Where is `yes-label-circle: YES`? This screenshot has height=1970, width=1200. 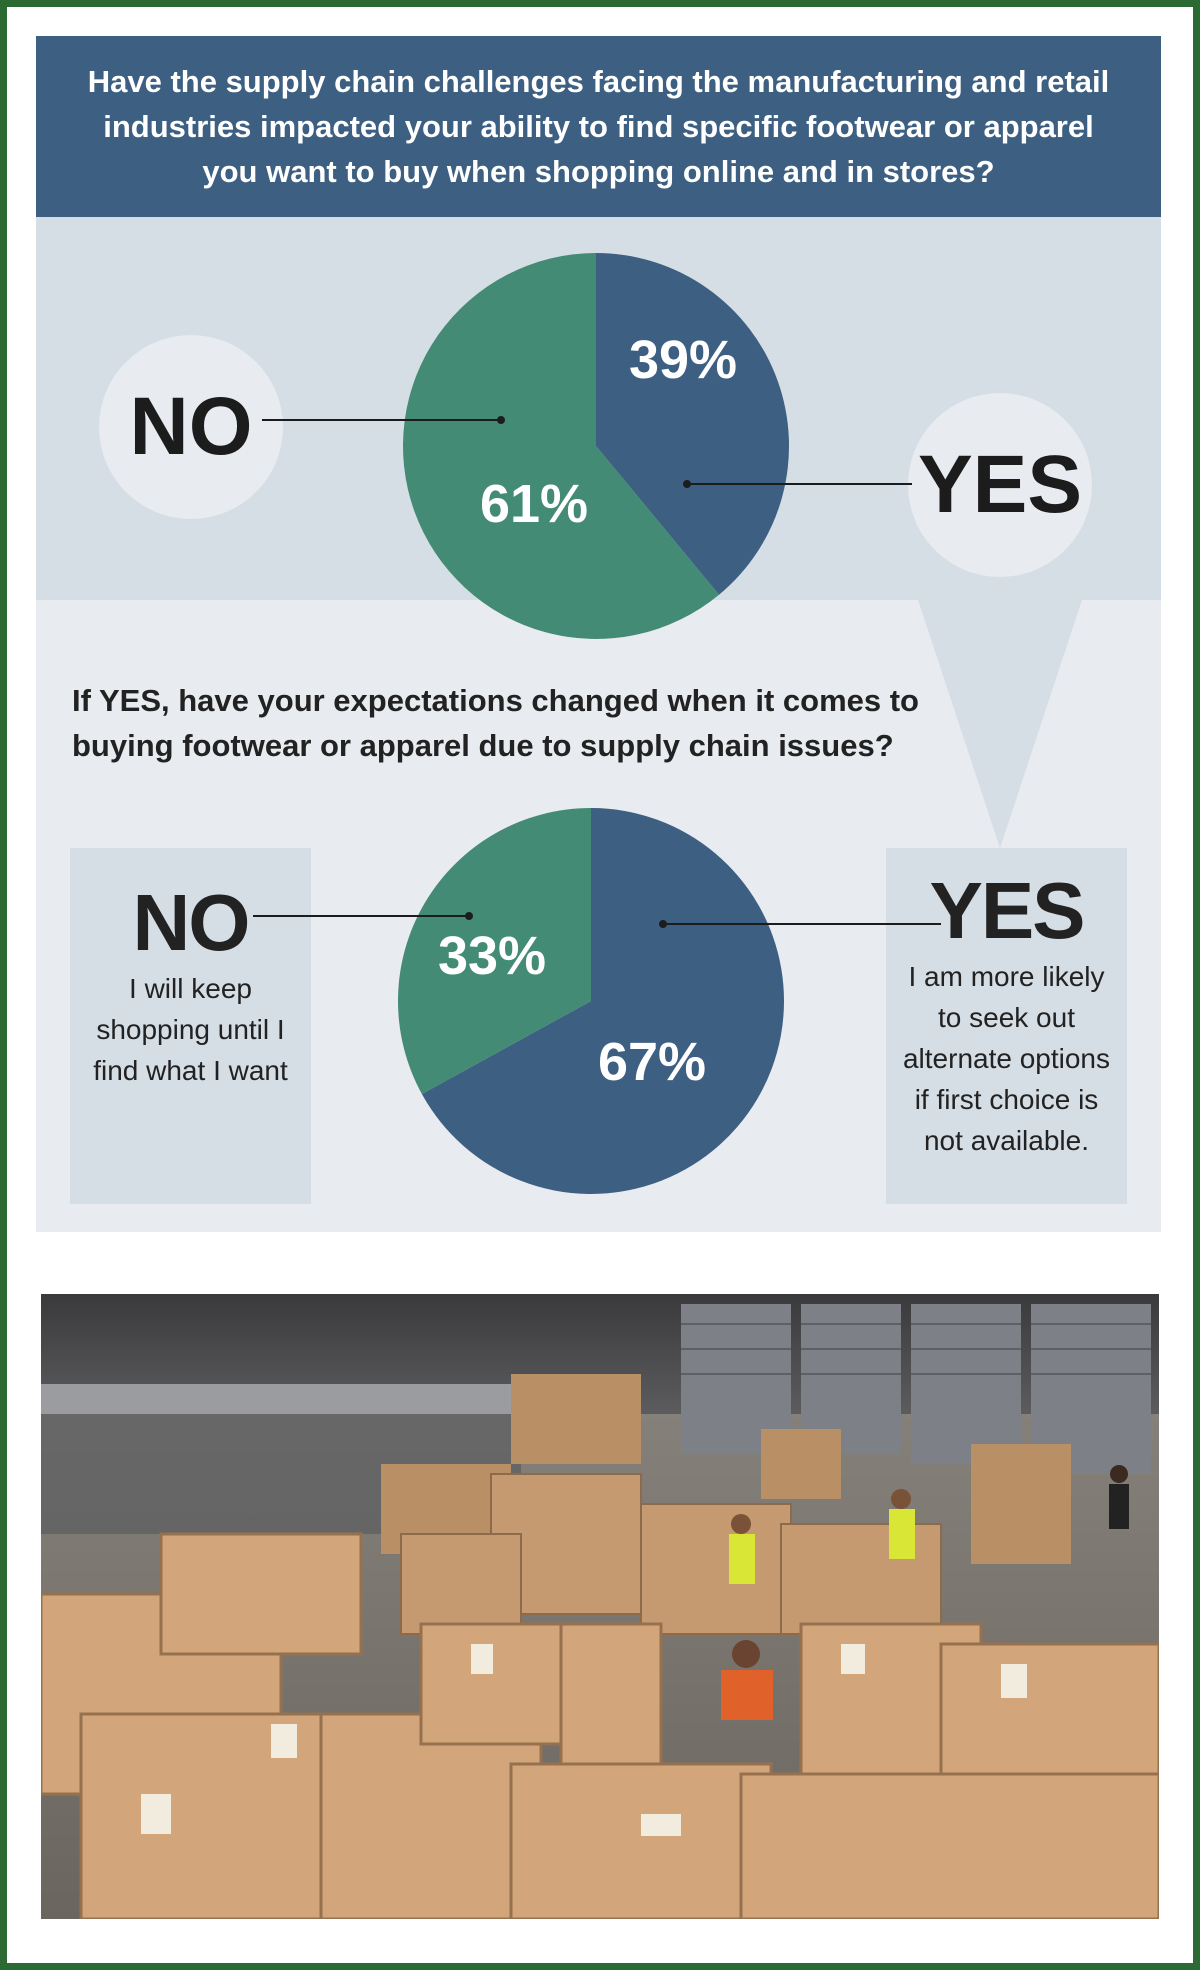 yes-label-circle: YES is located at coordinates (1000, 485).